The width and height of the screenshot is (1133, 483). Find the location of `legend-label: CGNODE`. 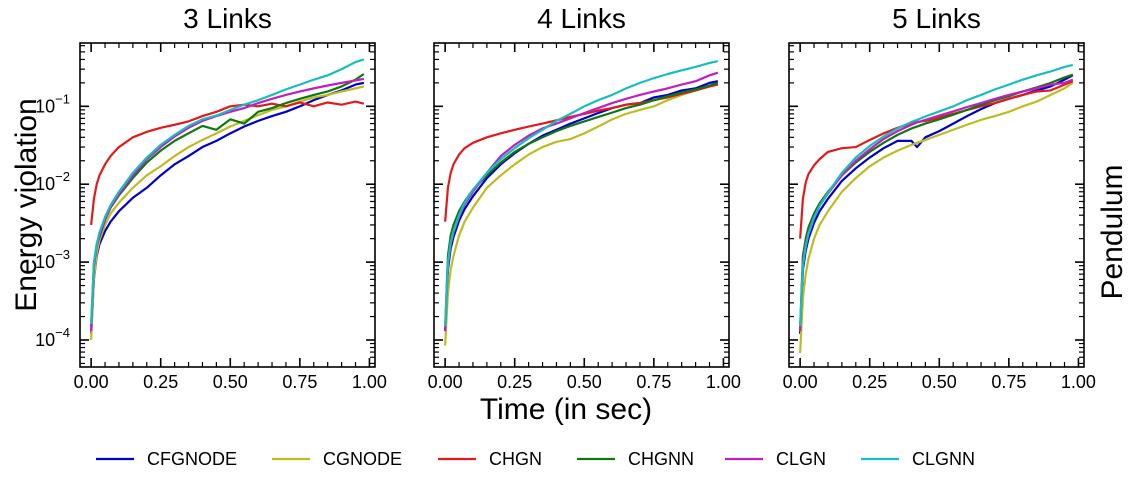

legend-label: CGNODE is located at coordinates (362, 459).